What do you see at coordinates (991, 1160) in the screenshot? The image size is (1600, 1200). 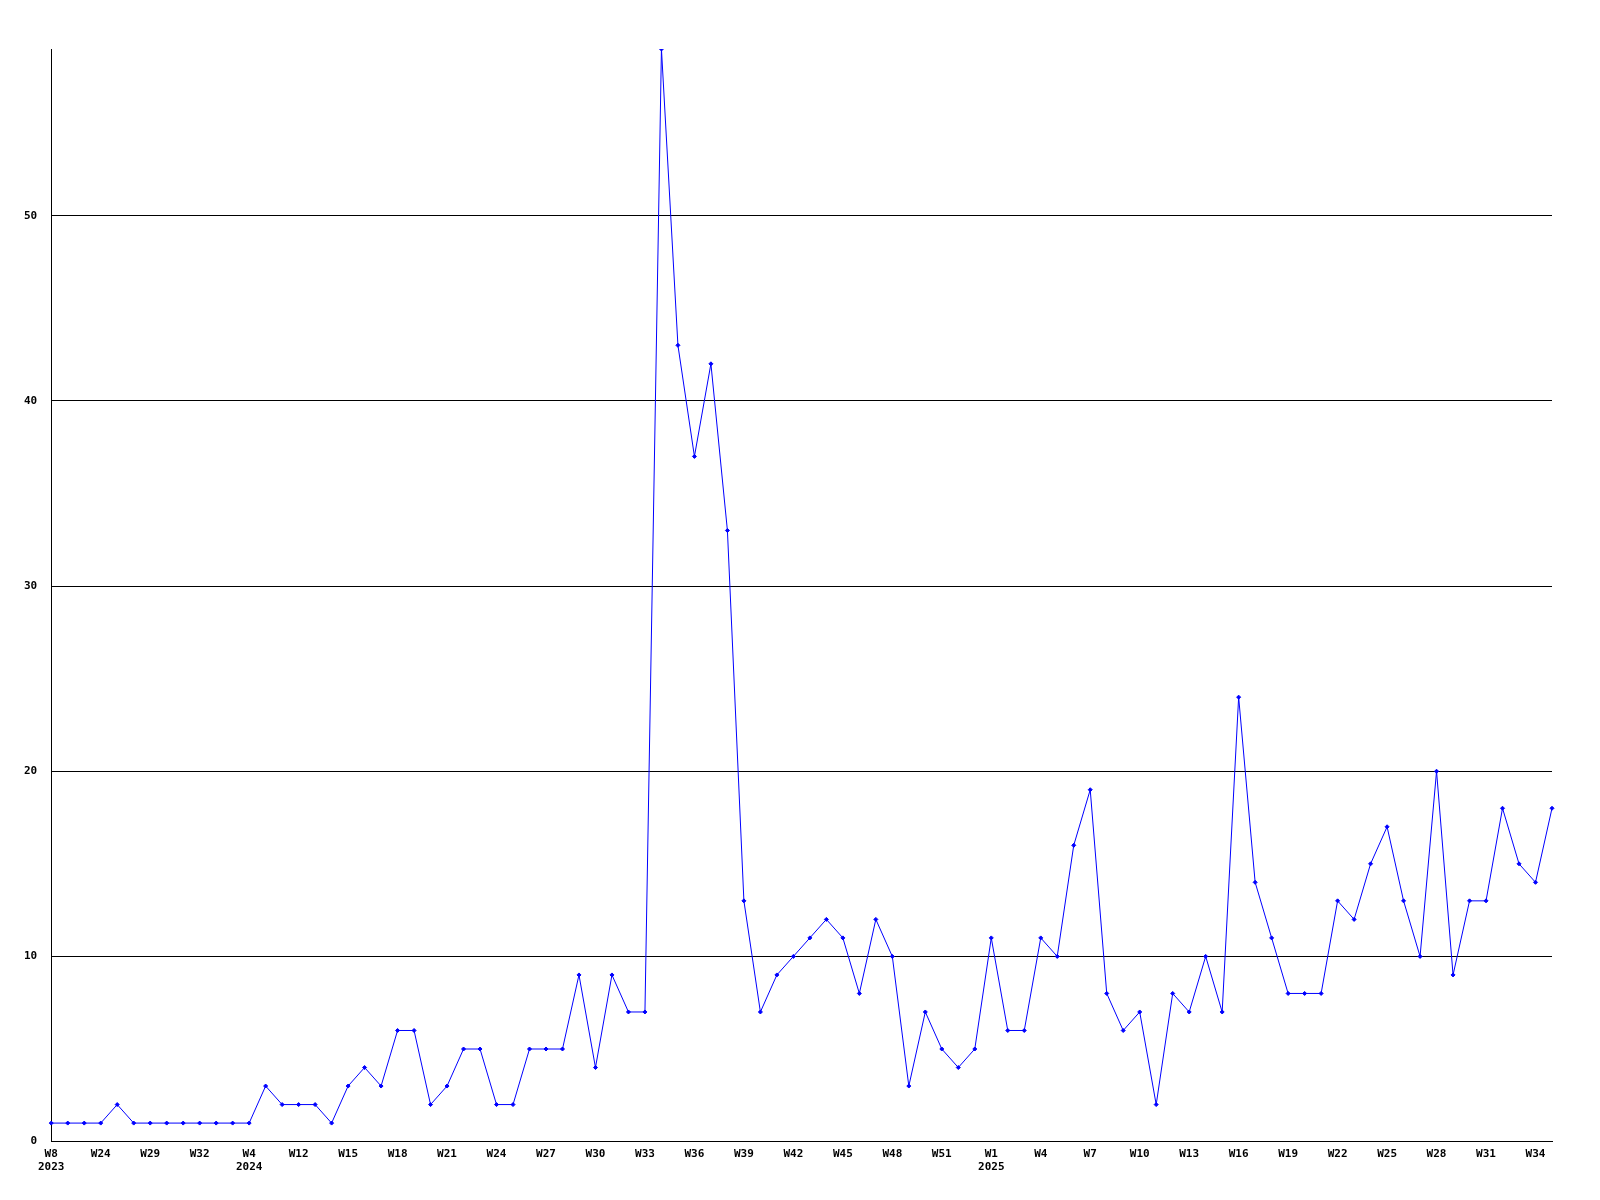 I see `x-tick-label: W1 2025` at bounding box center [991, 1160].